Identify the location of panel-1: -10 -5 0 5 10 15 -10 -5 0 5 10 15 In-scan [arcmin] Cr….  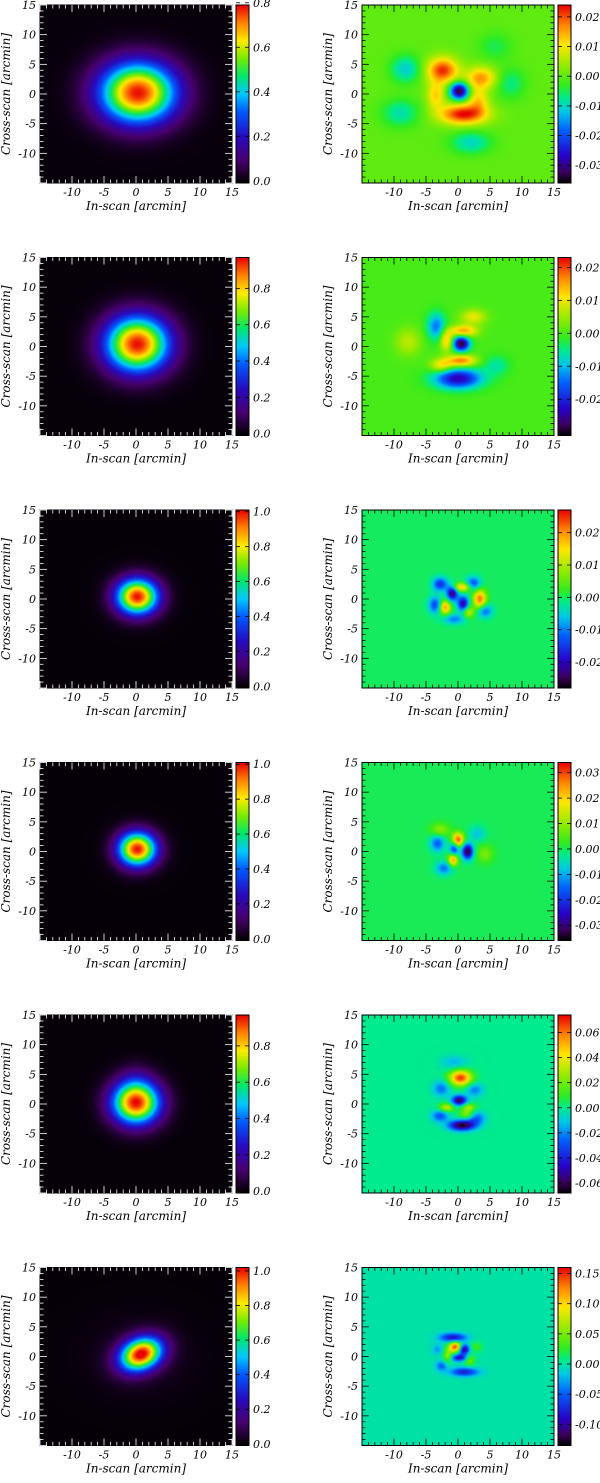
(135, 106).